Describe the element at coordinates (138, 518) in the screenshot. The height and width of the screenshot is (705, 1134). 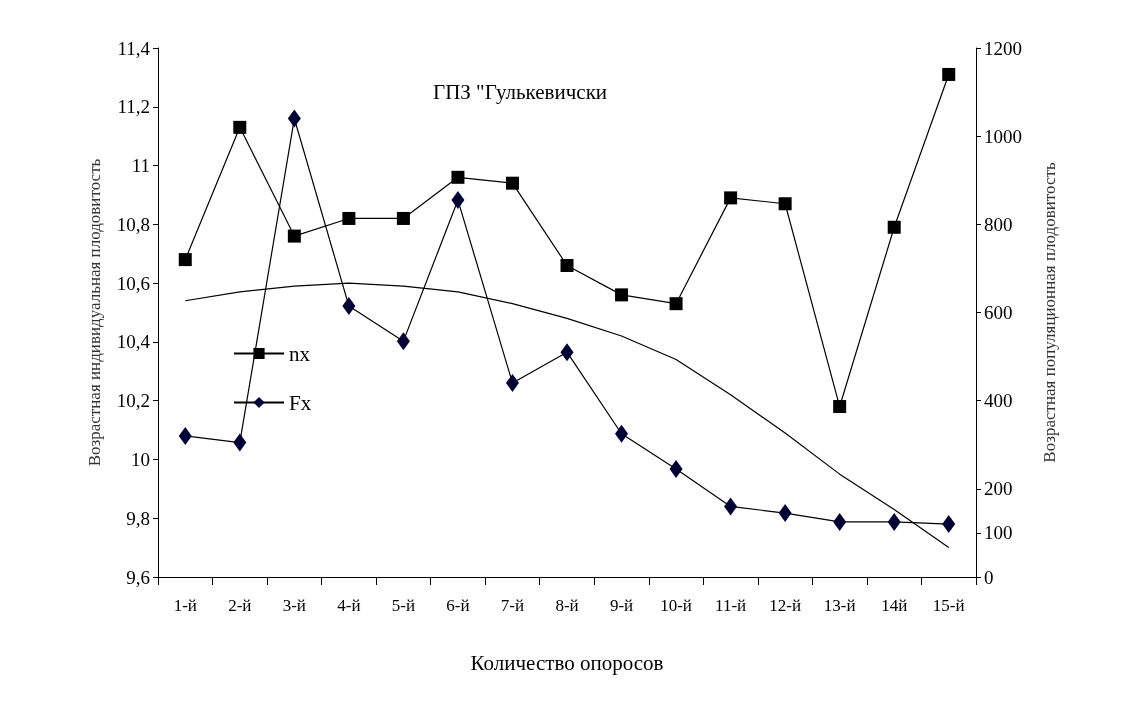
I see `y-tick-label: 9,8` at that location.